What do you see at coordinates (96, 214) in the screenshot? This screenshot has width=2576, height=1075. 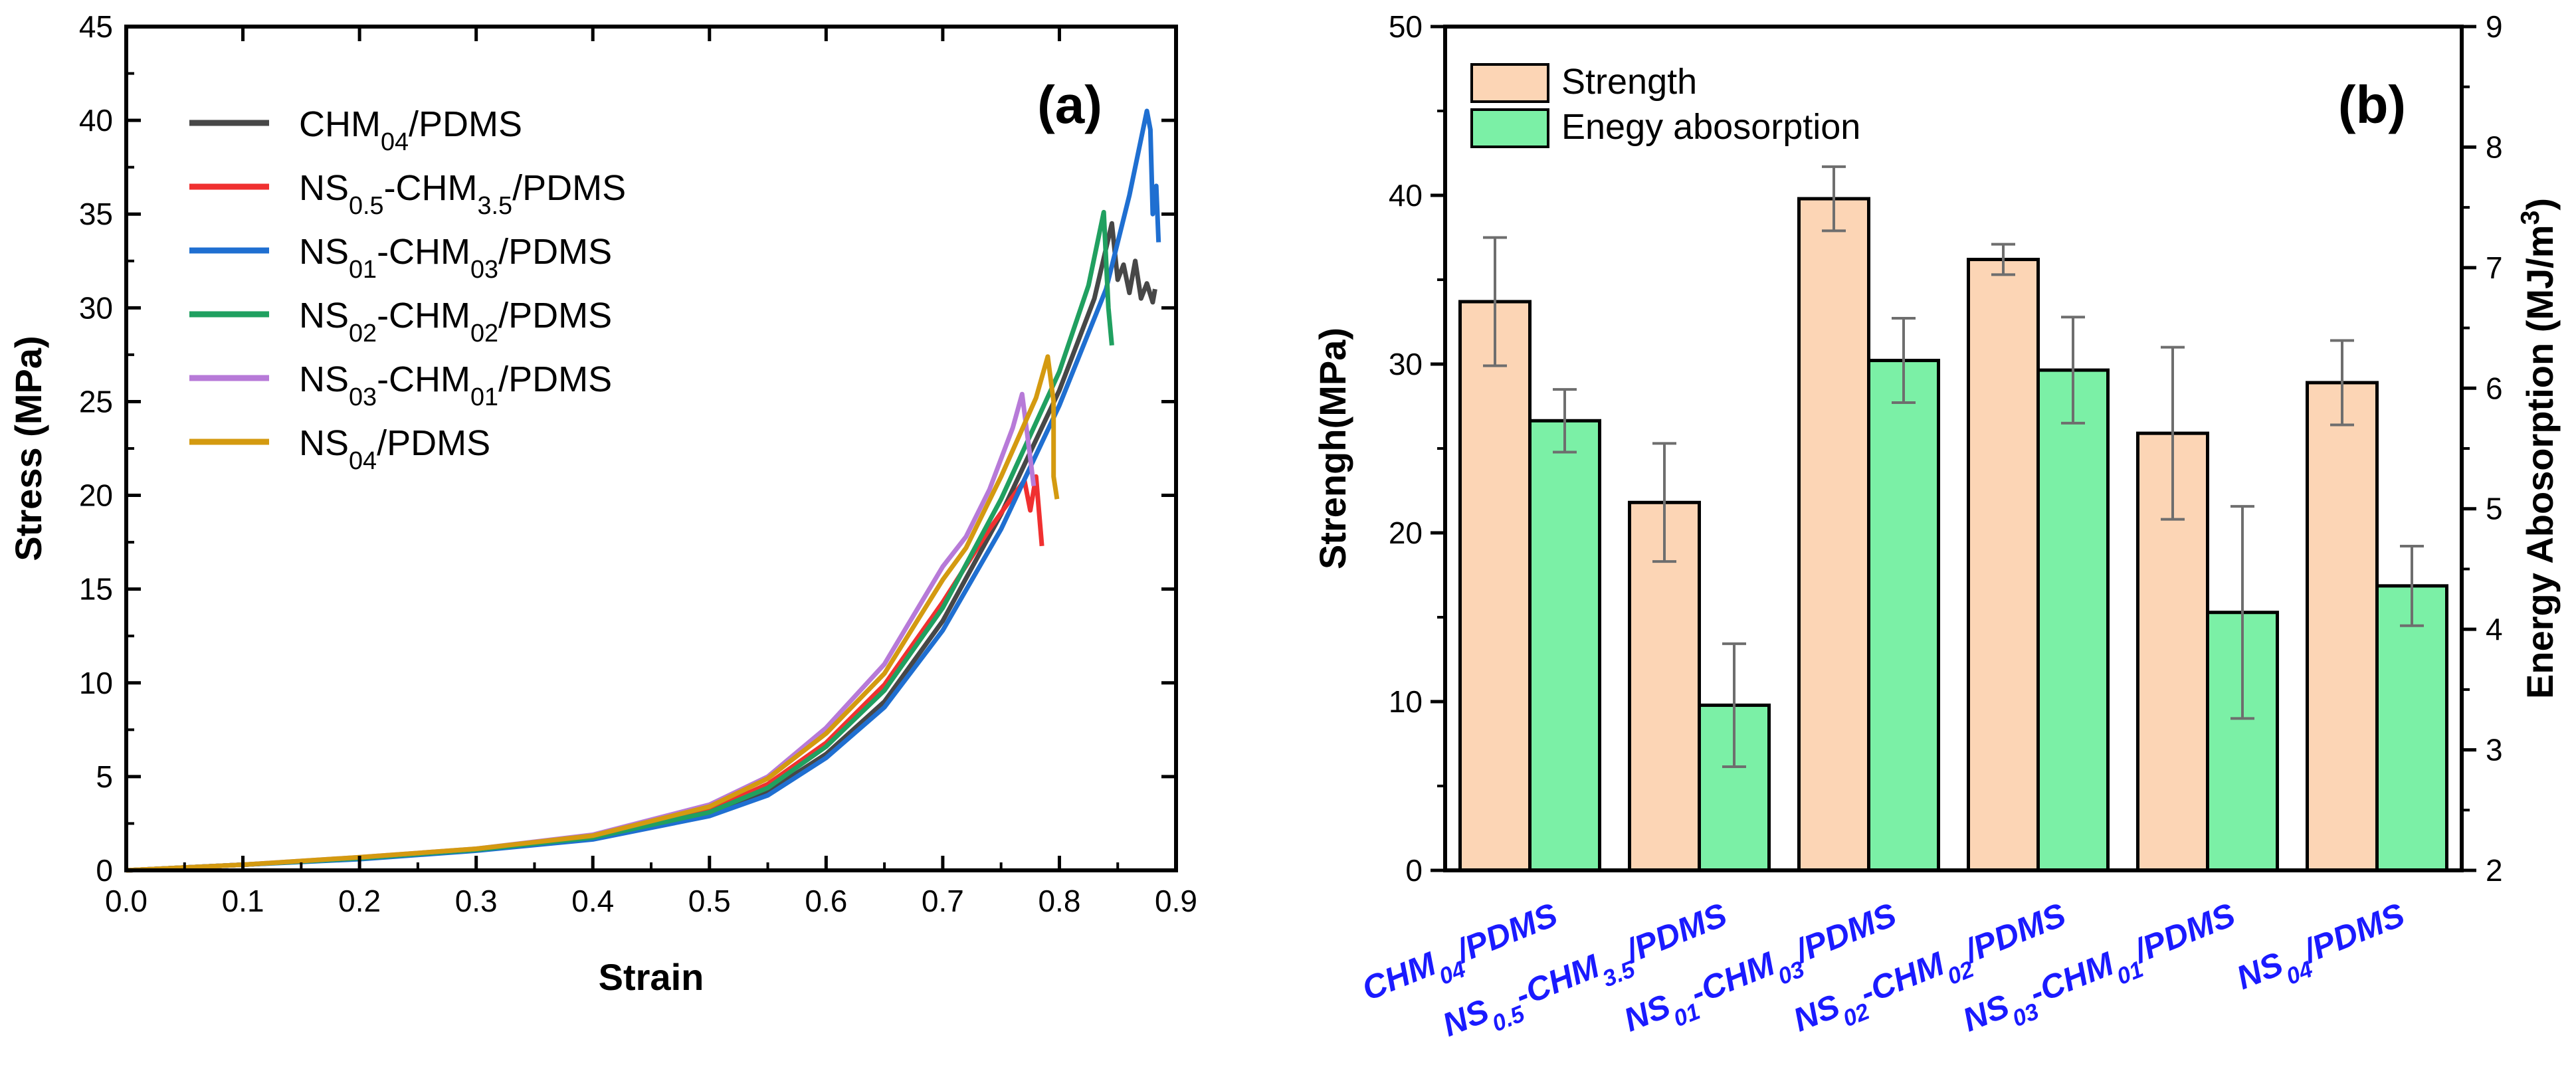 I see `y-tick-label: 35` at bounding box center [96, 214].